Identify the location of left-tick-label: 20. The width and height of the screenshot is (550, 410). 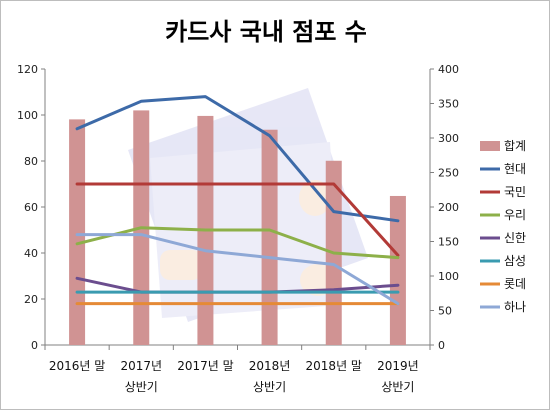
(31, 299).